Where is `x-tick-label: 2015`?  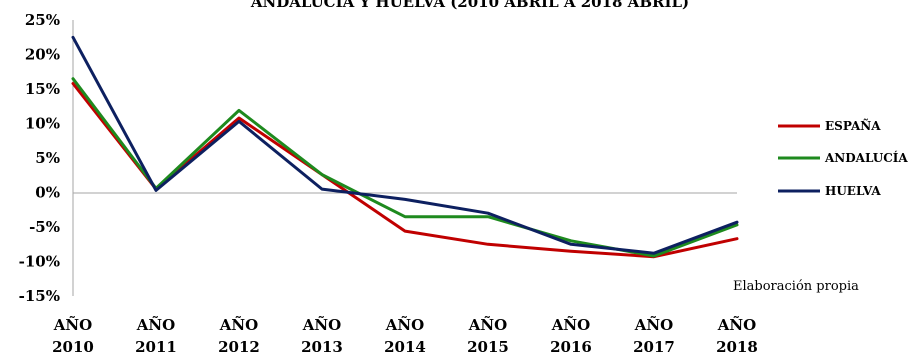 x-tick-label: 2015 is located at coordinates (488, 347).